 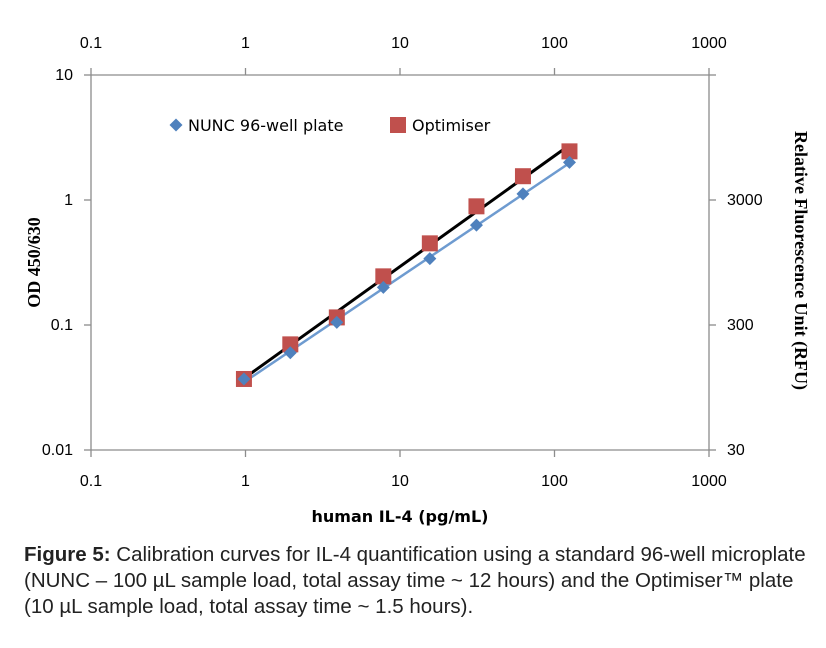 I want to click on caption-label: Figure 5:, so click(x=67, y=554).